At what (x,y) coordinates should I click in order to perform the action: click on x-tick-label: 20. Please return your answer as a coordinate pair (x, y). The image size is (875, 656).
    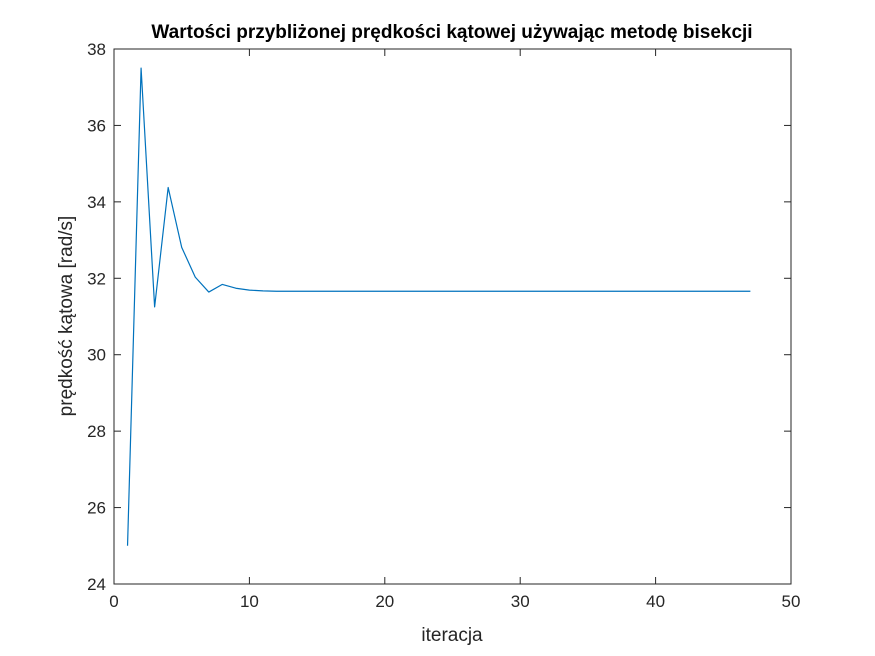
    Looking at the image, I should click on (384, 601).